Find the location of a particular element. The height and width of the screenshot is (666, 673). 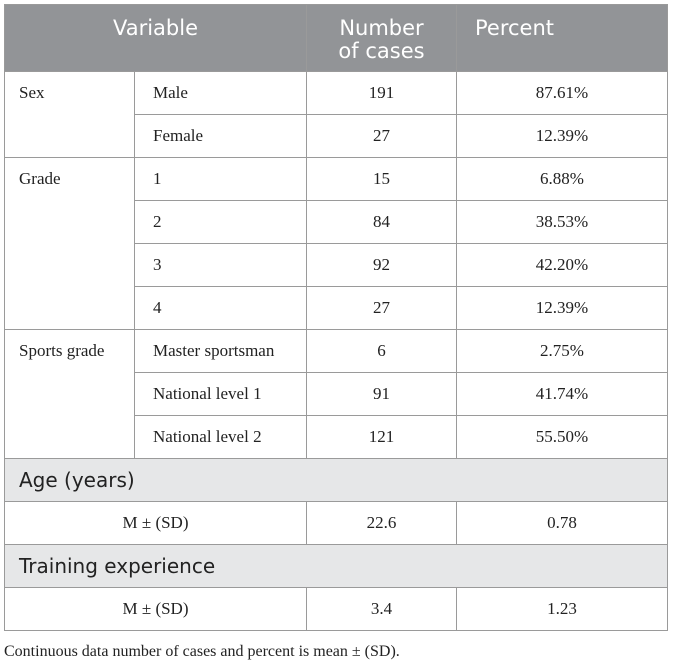

table-row: Sports grade Master sportsman 6 2.75% is located at coordinates (336, 351).